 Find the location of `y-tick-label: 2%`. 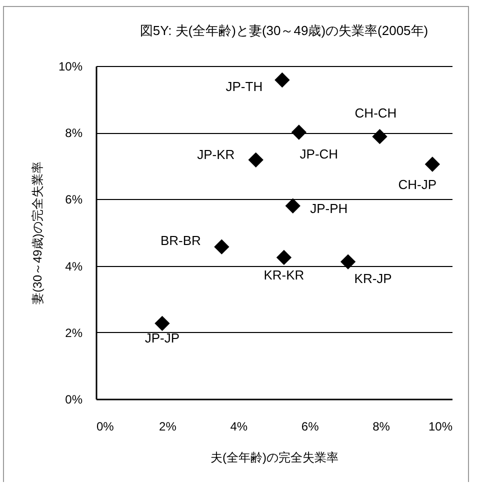

y-tick-label: 2% is located at coordinates (74, 333).